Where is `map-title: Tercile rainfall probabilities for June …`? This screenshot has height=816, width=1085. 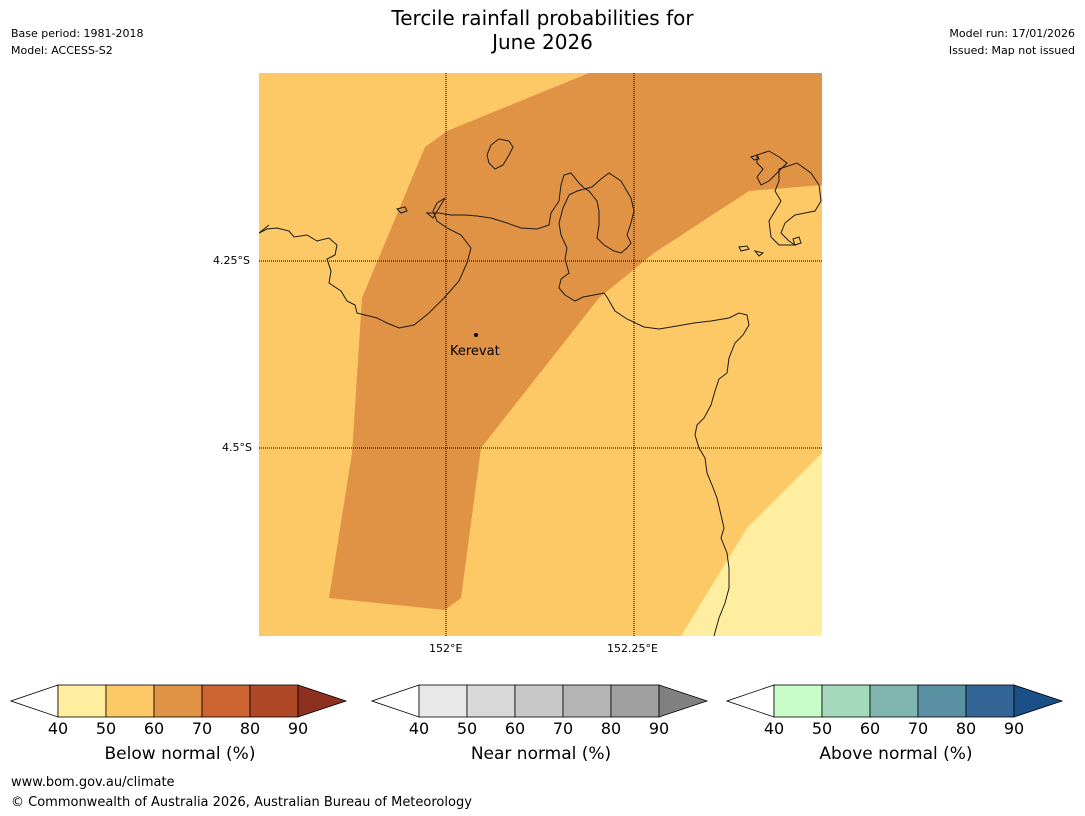
map-title: Tercile rainfall probabilities for June … is located at coordinates (542, 30).